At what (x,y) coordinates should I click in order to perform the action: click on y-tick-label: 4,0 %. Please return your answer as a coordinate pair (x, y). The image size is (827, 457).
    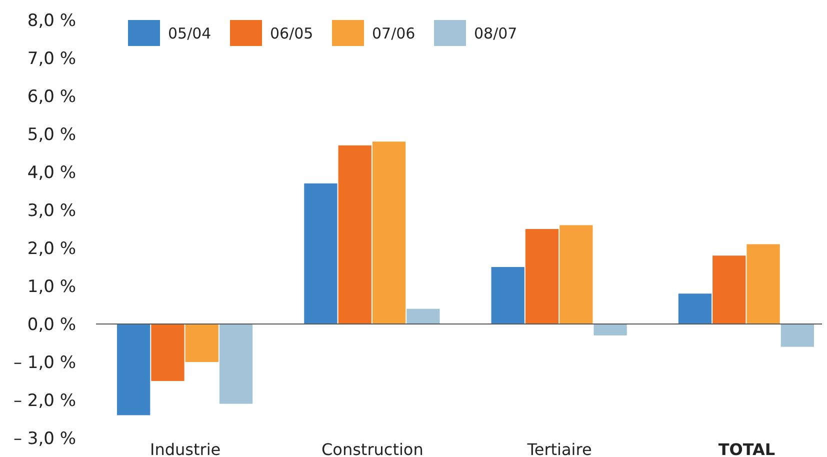
    Looking at the image, I should click on (51, 172).